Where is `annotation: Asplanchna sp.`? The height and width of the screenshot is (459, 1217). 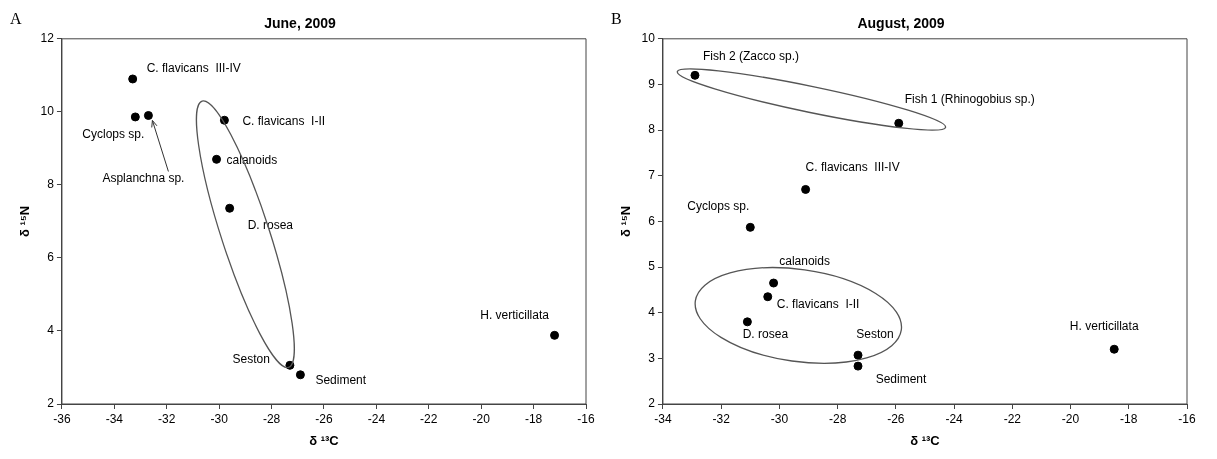
annotation: Asplanchna sp. is located at coordinates (143, 177).